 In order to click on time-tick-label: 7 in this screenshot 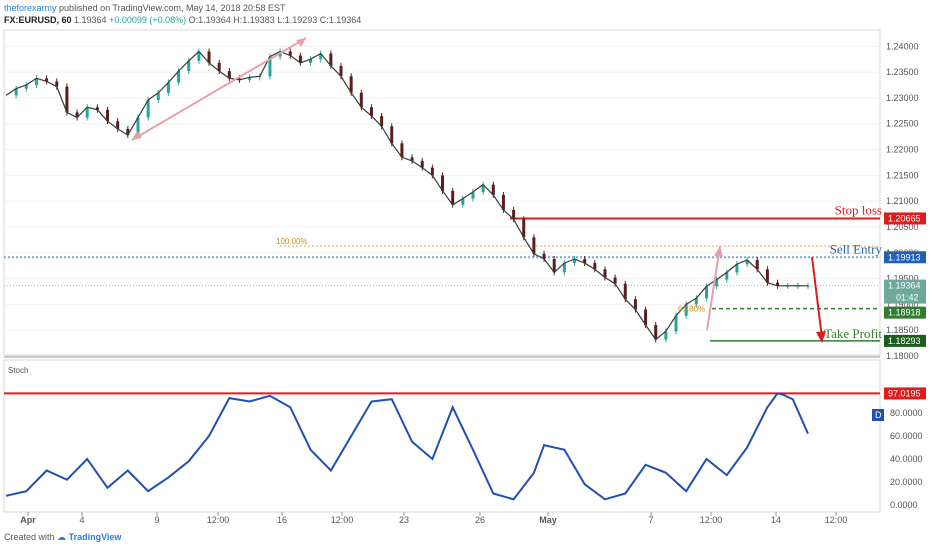, I will do `click(650, 520)`.